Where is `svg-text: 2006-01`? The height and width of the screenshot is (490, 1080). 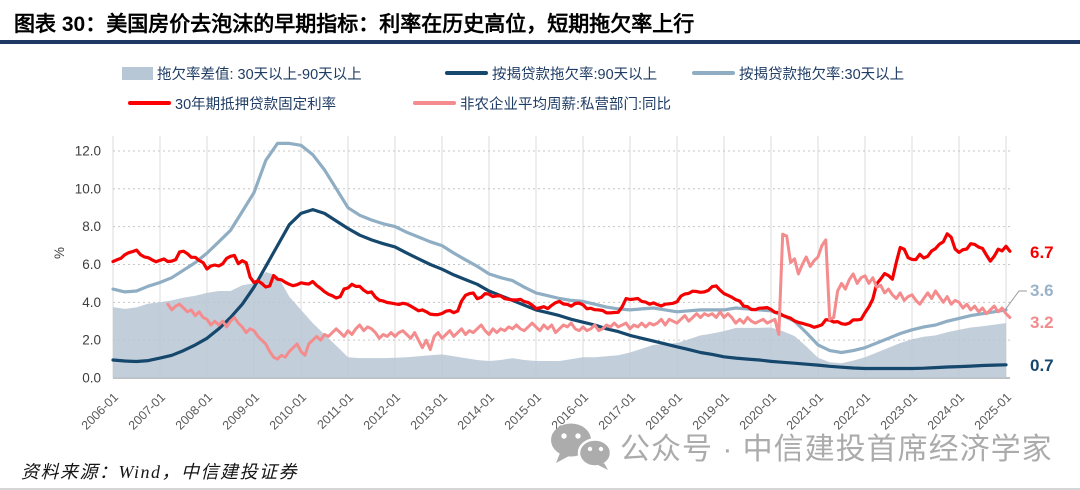
svg-text: 2006-01 is located at coordinates (100, 411).